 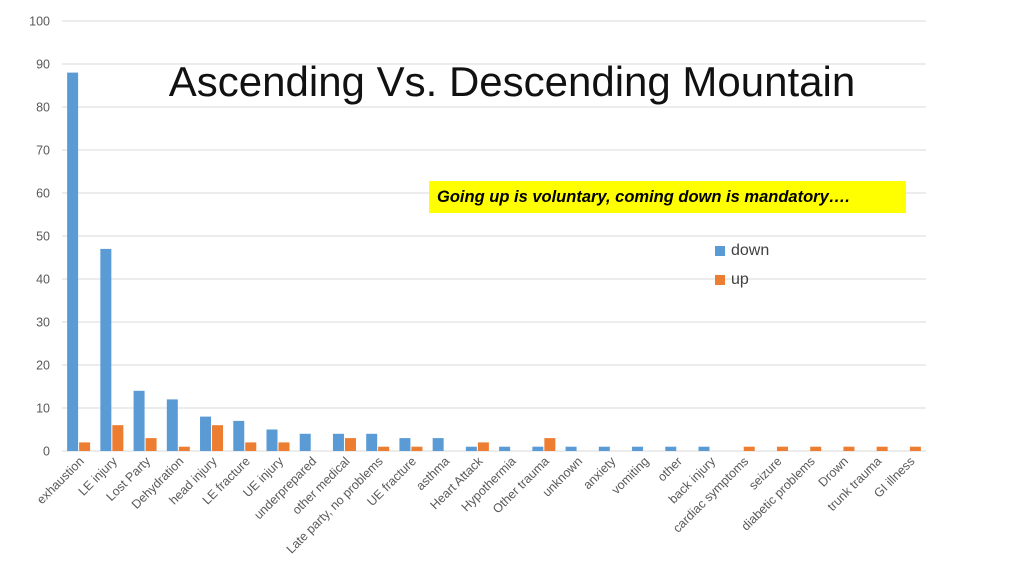 I want to click on legend-swatch-up, so click(x=720, y=279).